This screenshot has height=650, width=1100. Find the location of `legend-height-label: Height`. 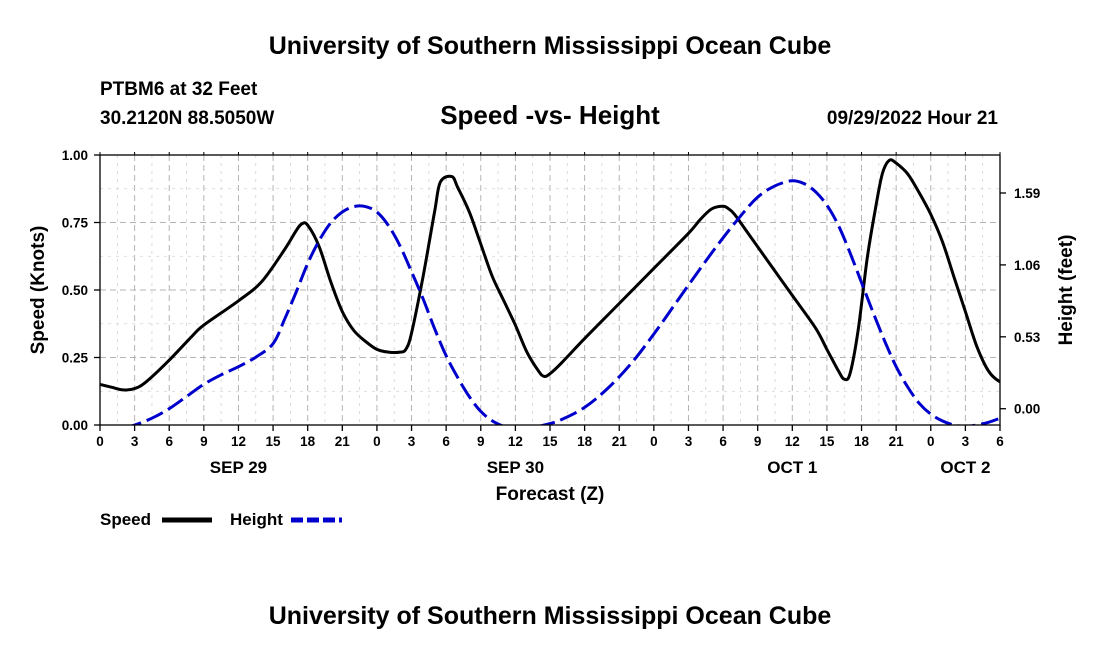

legend-height-label: Height is located at coordinates (256, 519).